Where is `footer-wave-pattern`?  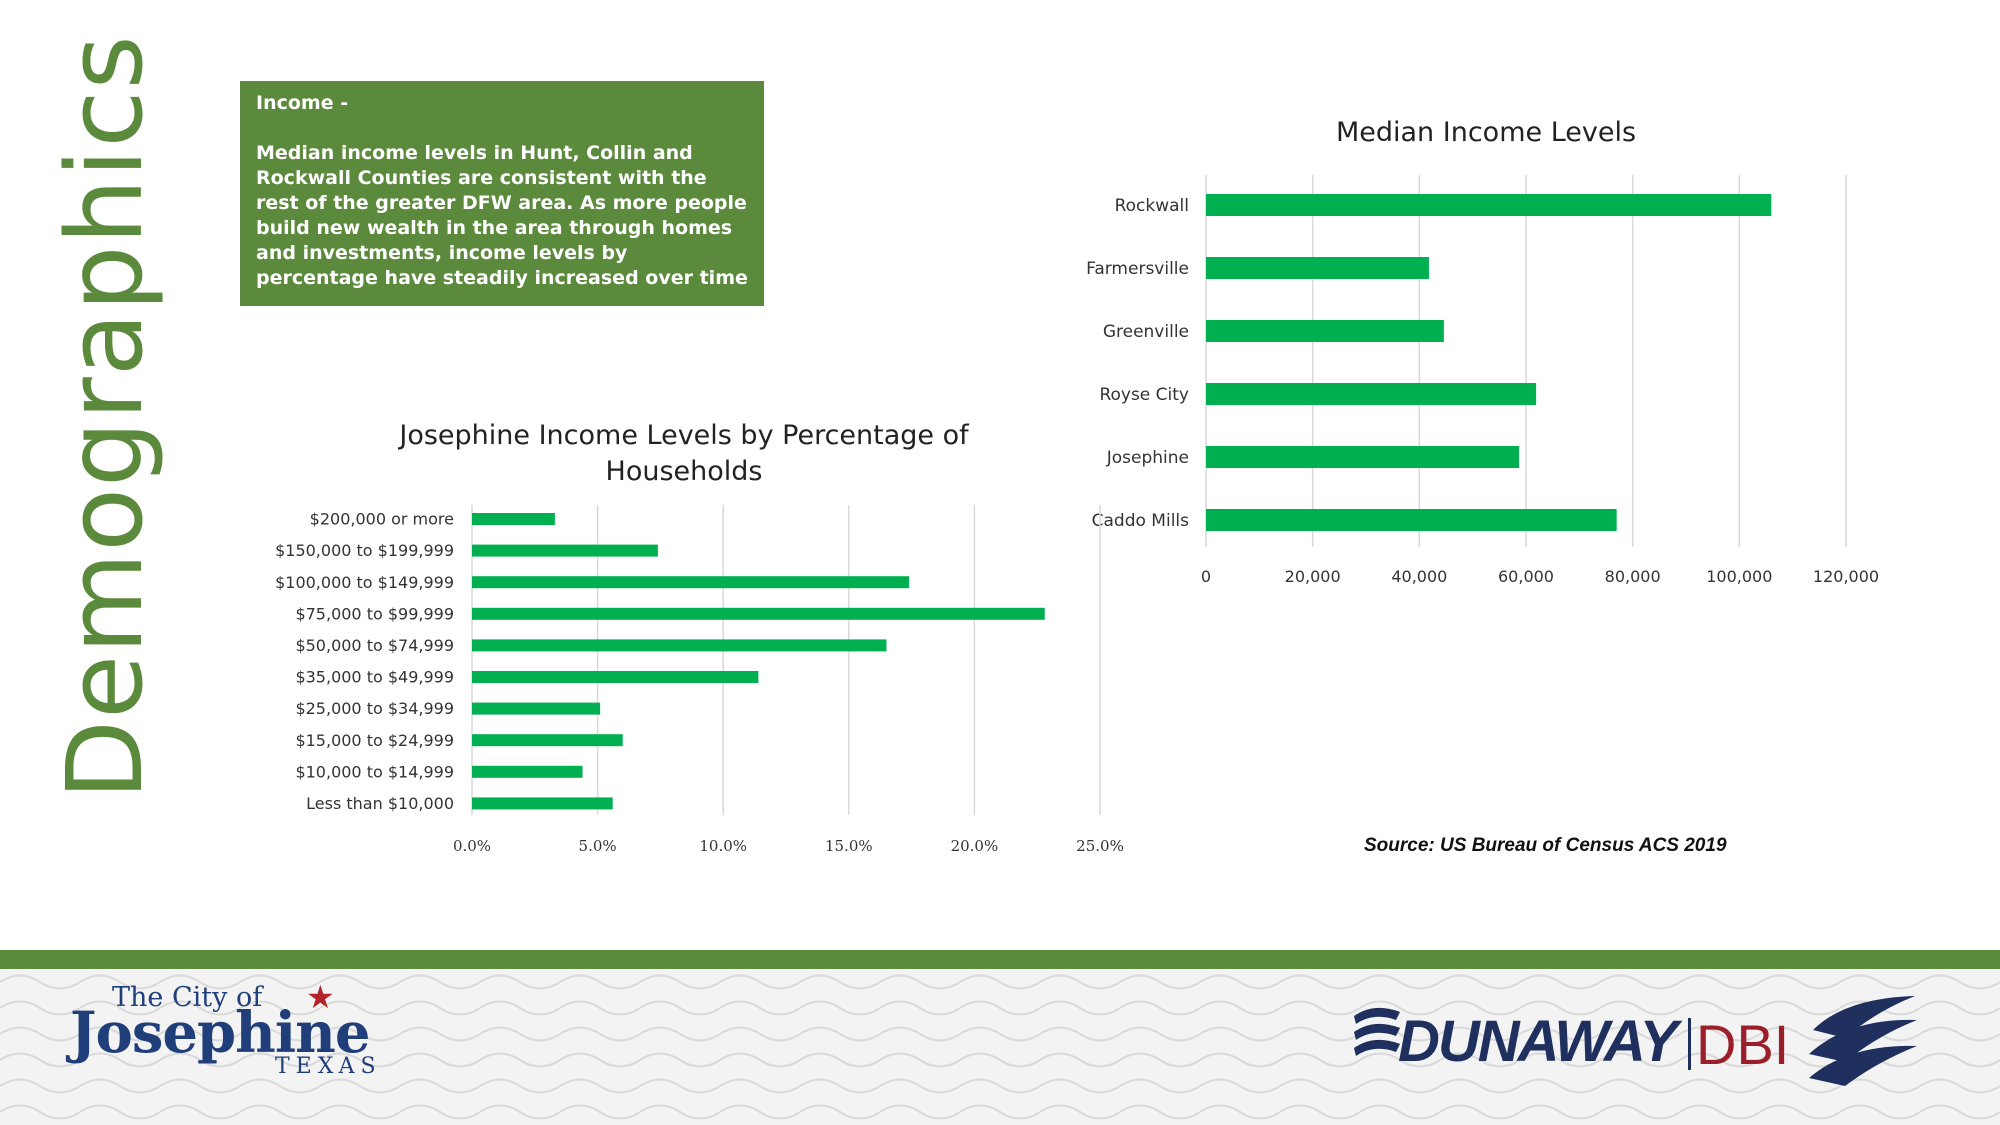 footer-wave-pattern is located at coordinates (1000, 1047).